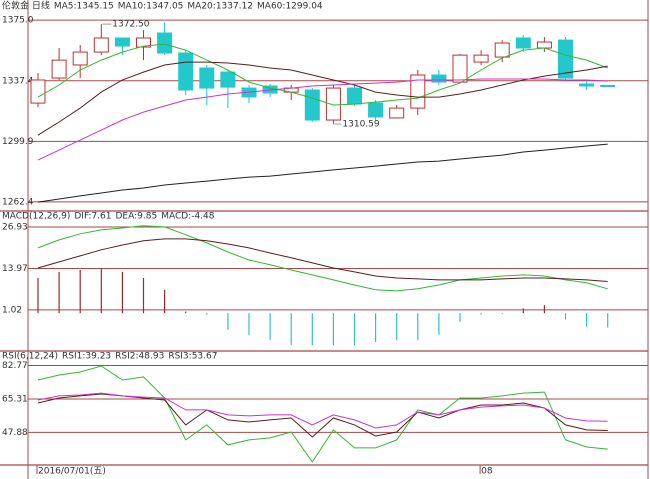 The width and height of the screenshot is (650, 479). Describe the element at coordinates (86, 357) in the screenshot. I see `legend-entry: RSI1:39.23` at that location.